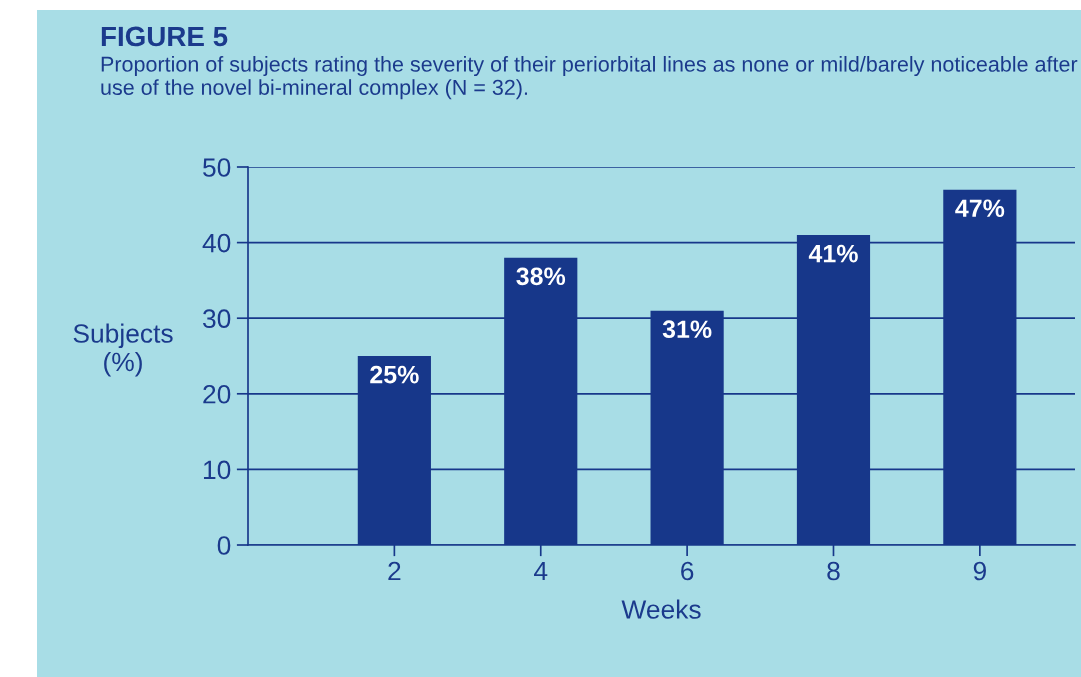 The height and width of the screenshot is (677, 1081). I want to click on x-tick-label: 6, so click(687, 571).